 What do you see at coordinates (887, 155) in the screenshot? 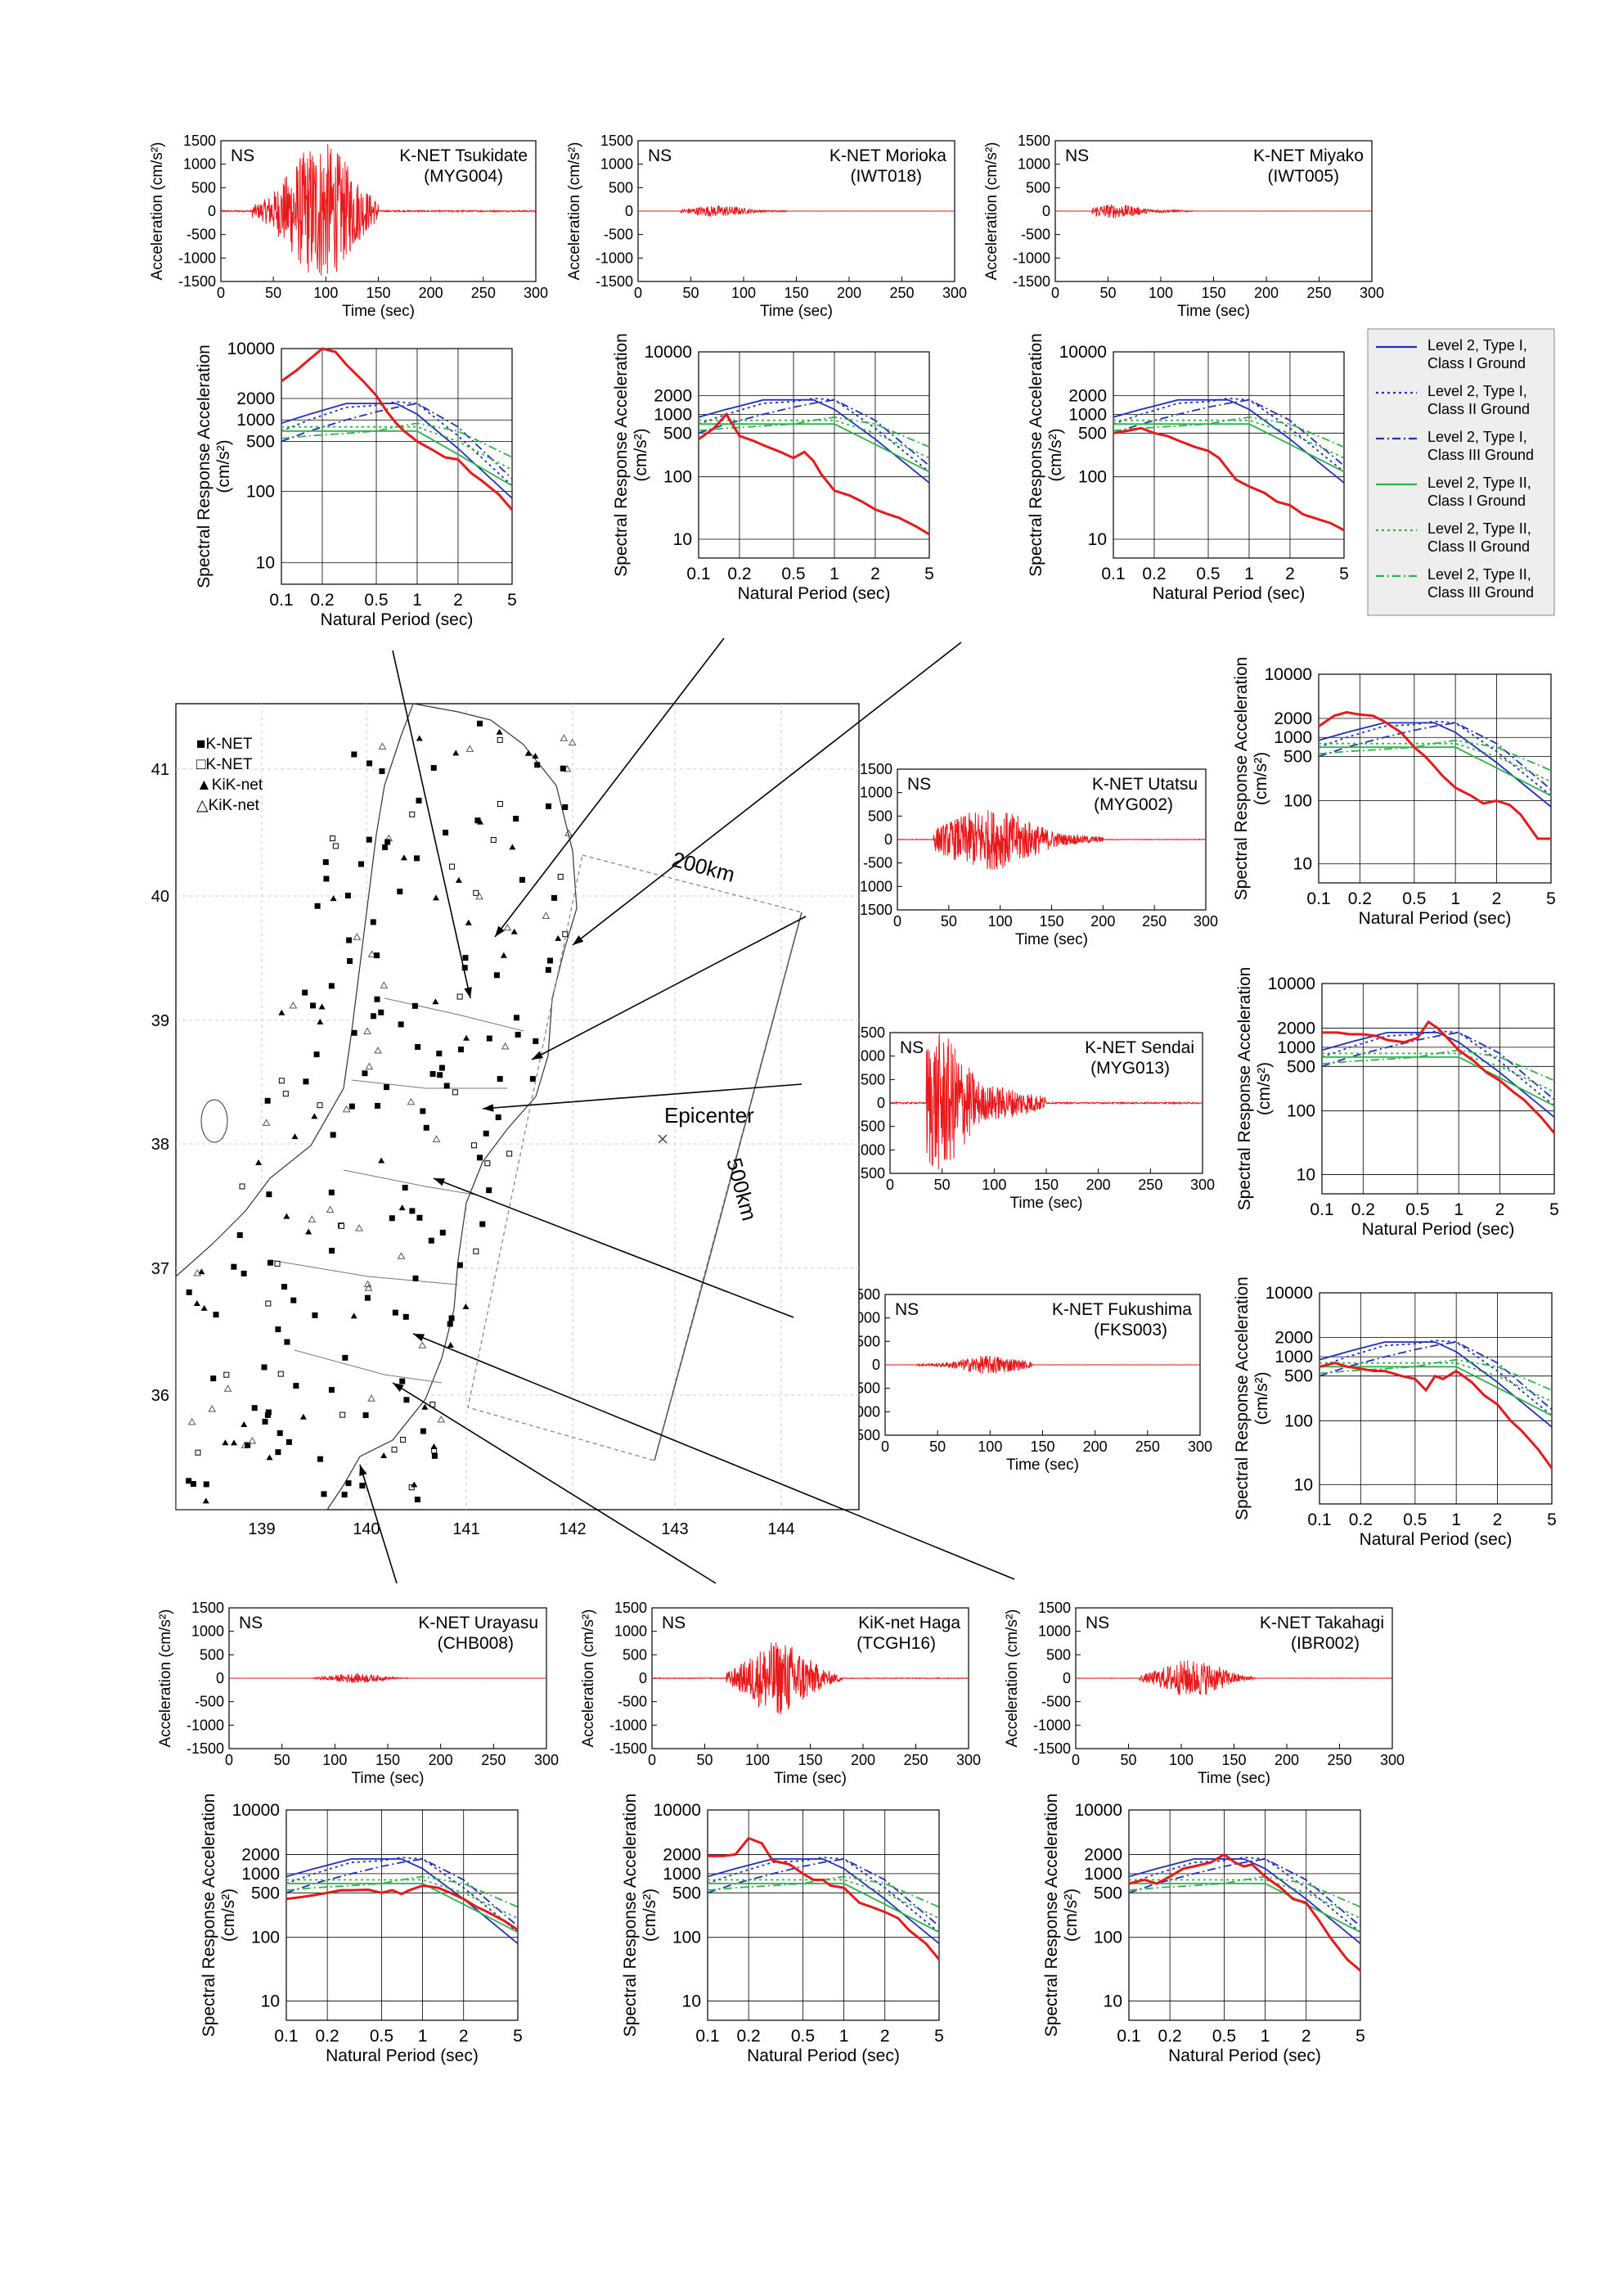
I see `station-name: K-NET Morioka` at bounding box center [887, 155].